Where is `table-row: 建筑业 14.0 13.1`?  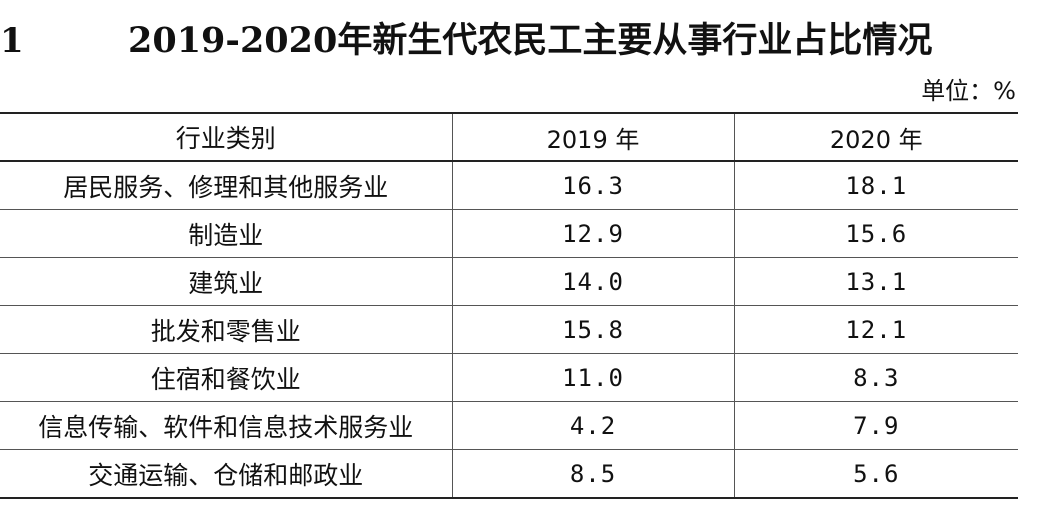 table-row: 建筑业 14.0 13.1 is located at coordinates (509, 281).